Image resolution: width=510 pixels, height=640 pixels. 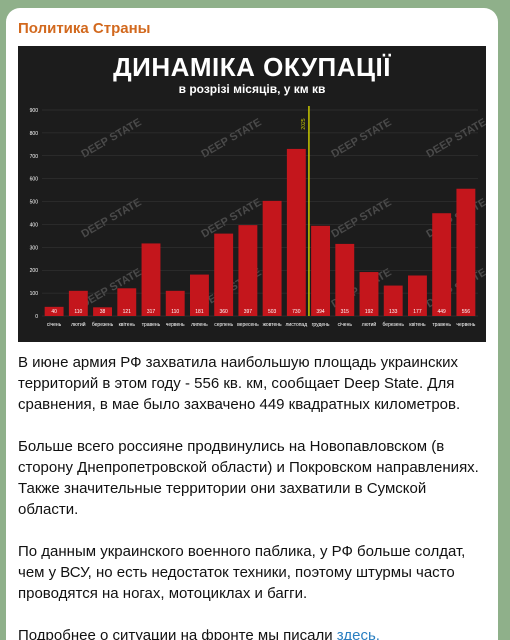 What do you see at coordinates (441, 312) in the screenshot?
I see `bar-value-label: 449` at bounding box center [441, 312].